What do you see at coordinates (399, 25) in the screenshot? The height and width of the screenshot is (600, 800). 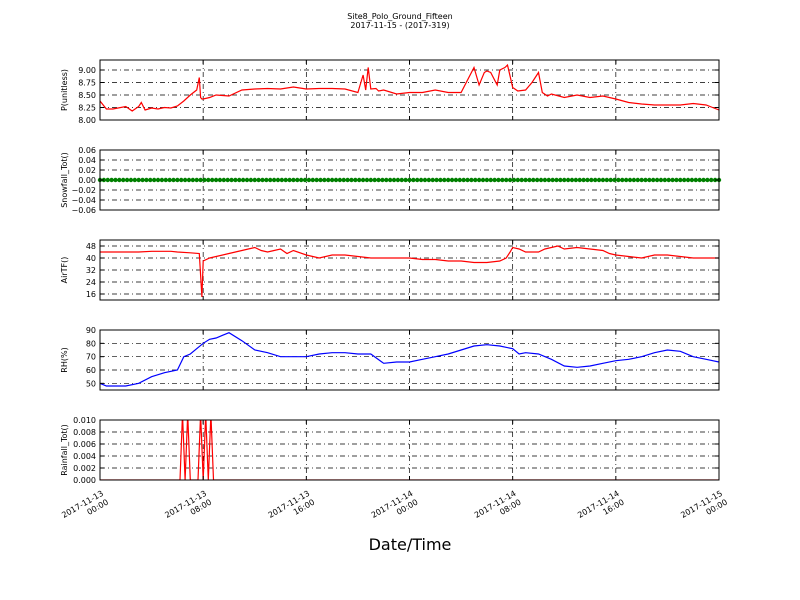 I see `chart-subtitle: 2017-11-15 - (2017-319)` at bounding box center [399, 25].